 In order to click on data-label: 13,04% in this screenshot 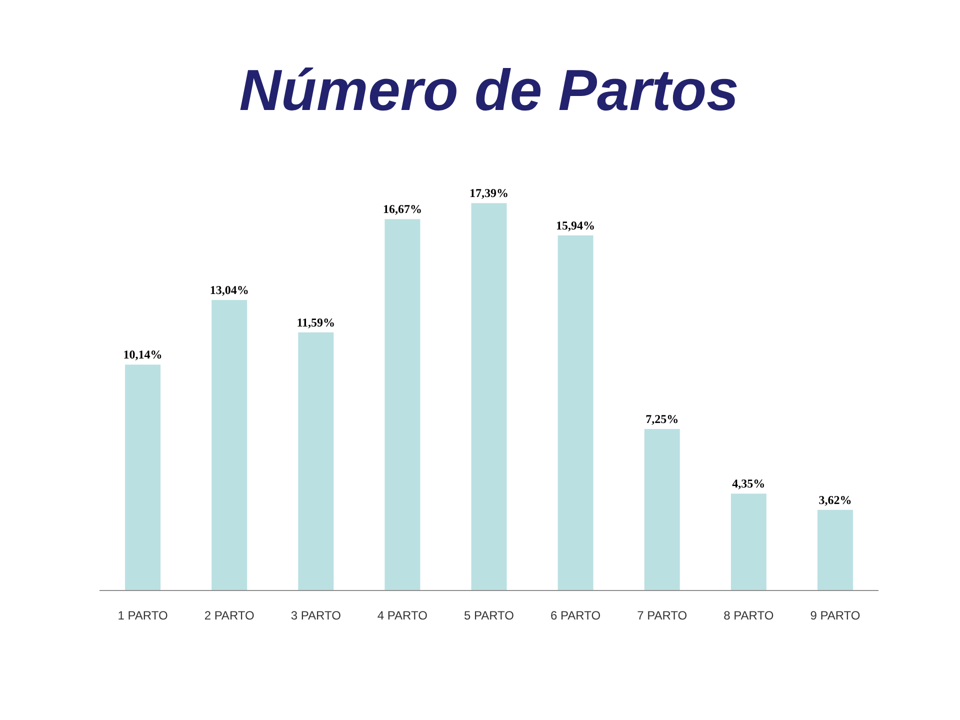, I will do `click(229, 290)`.